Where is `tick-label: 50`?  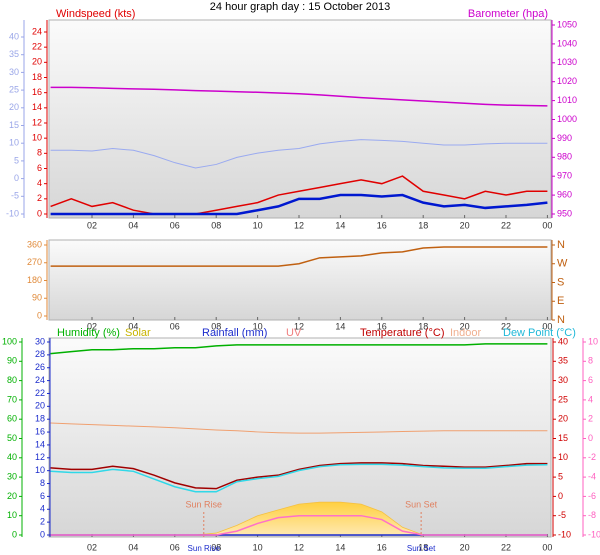
tick-label: 50 is located at coordinates (12, 438).